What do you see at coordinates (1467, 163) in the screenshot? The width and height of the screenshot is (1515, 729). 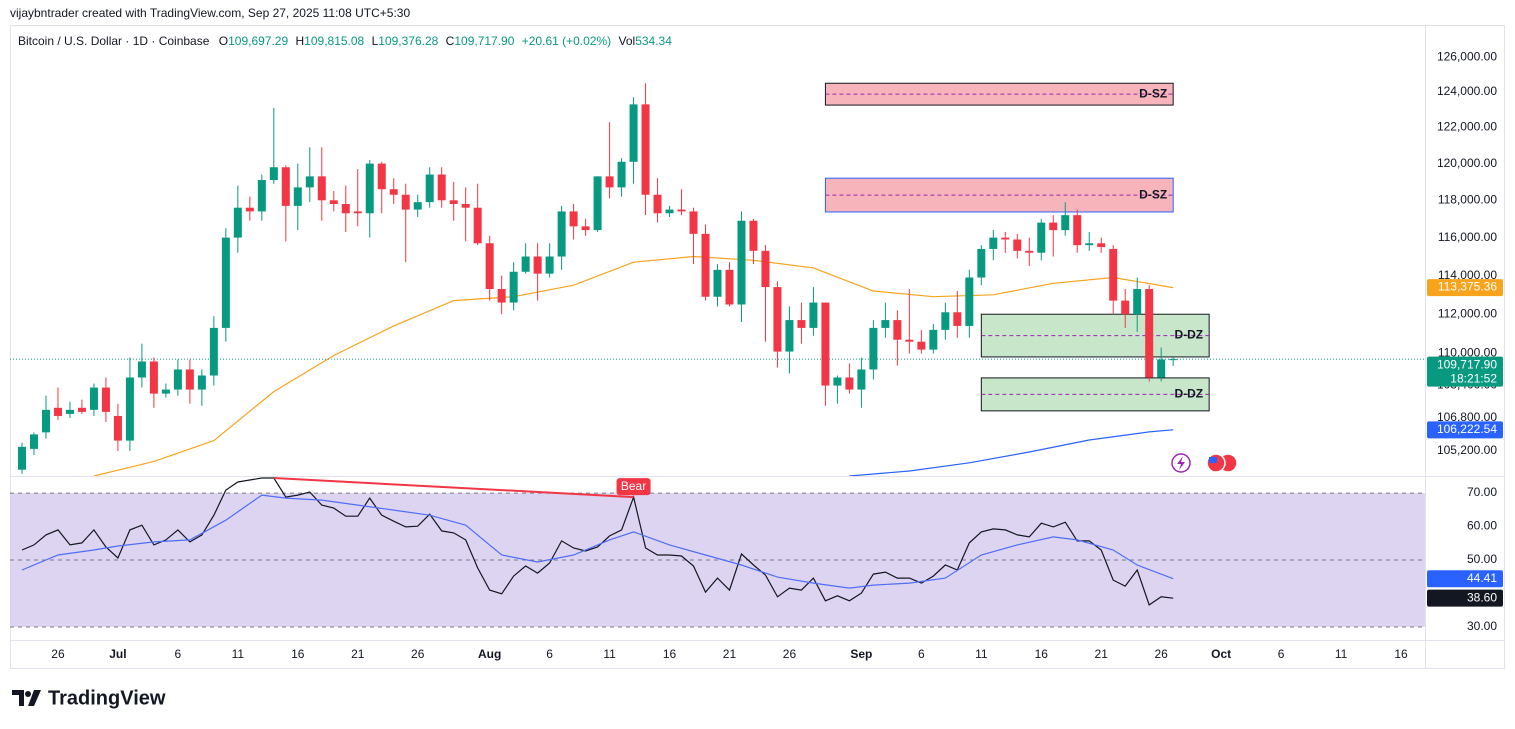 I see `y-tick-label: 120,000.00` at bounding box center [1467, 163].